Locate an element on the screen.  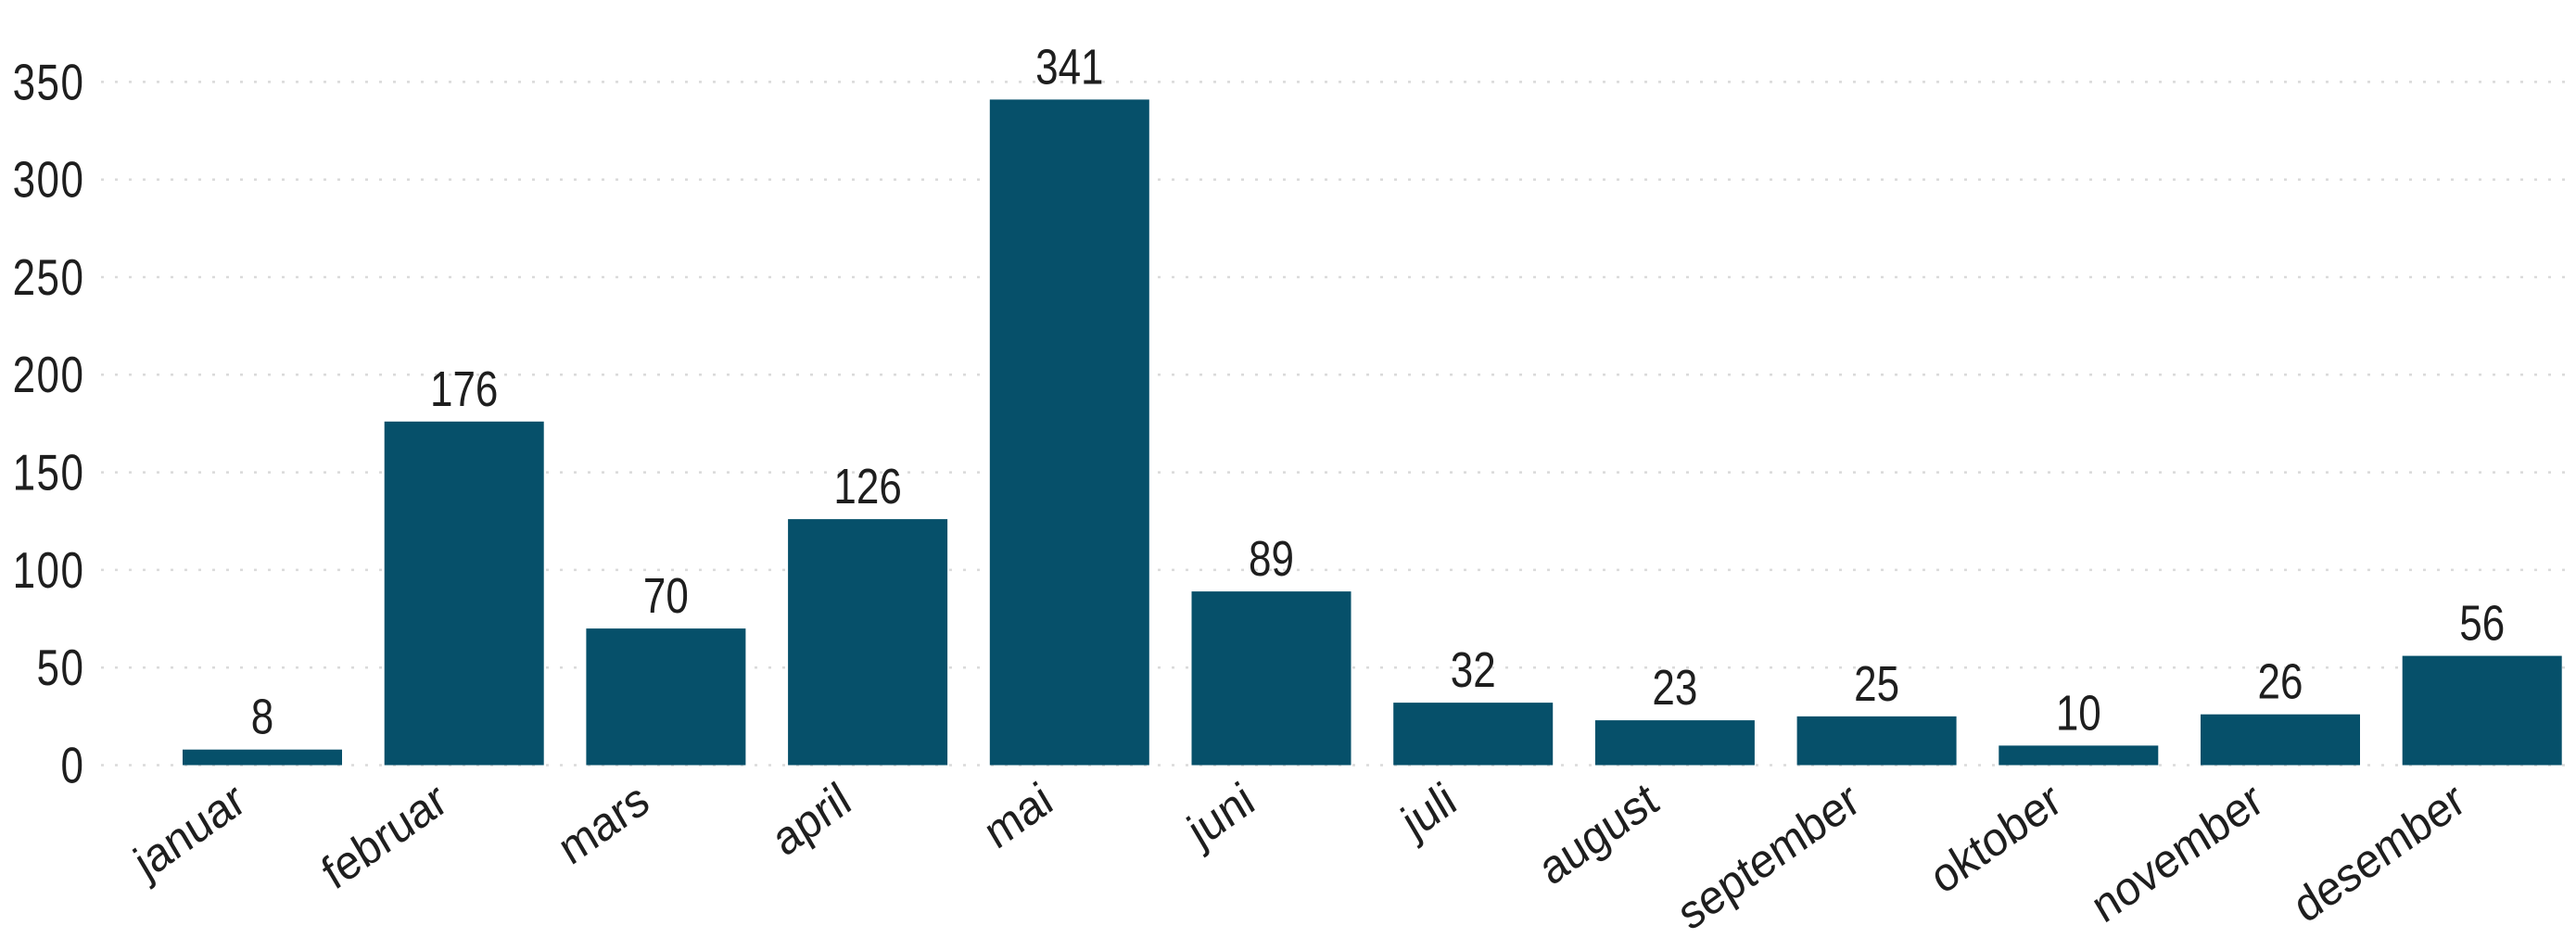
svg-text: 10 is located at coordinates (2078, 713).